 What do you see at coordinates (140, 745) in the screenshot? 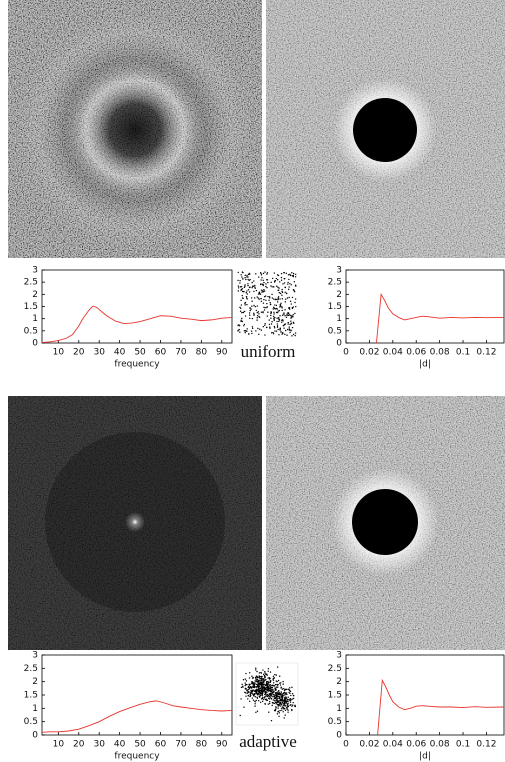
I see `x-tick-label: 50` at bounding box center [140, 745].